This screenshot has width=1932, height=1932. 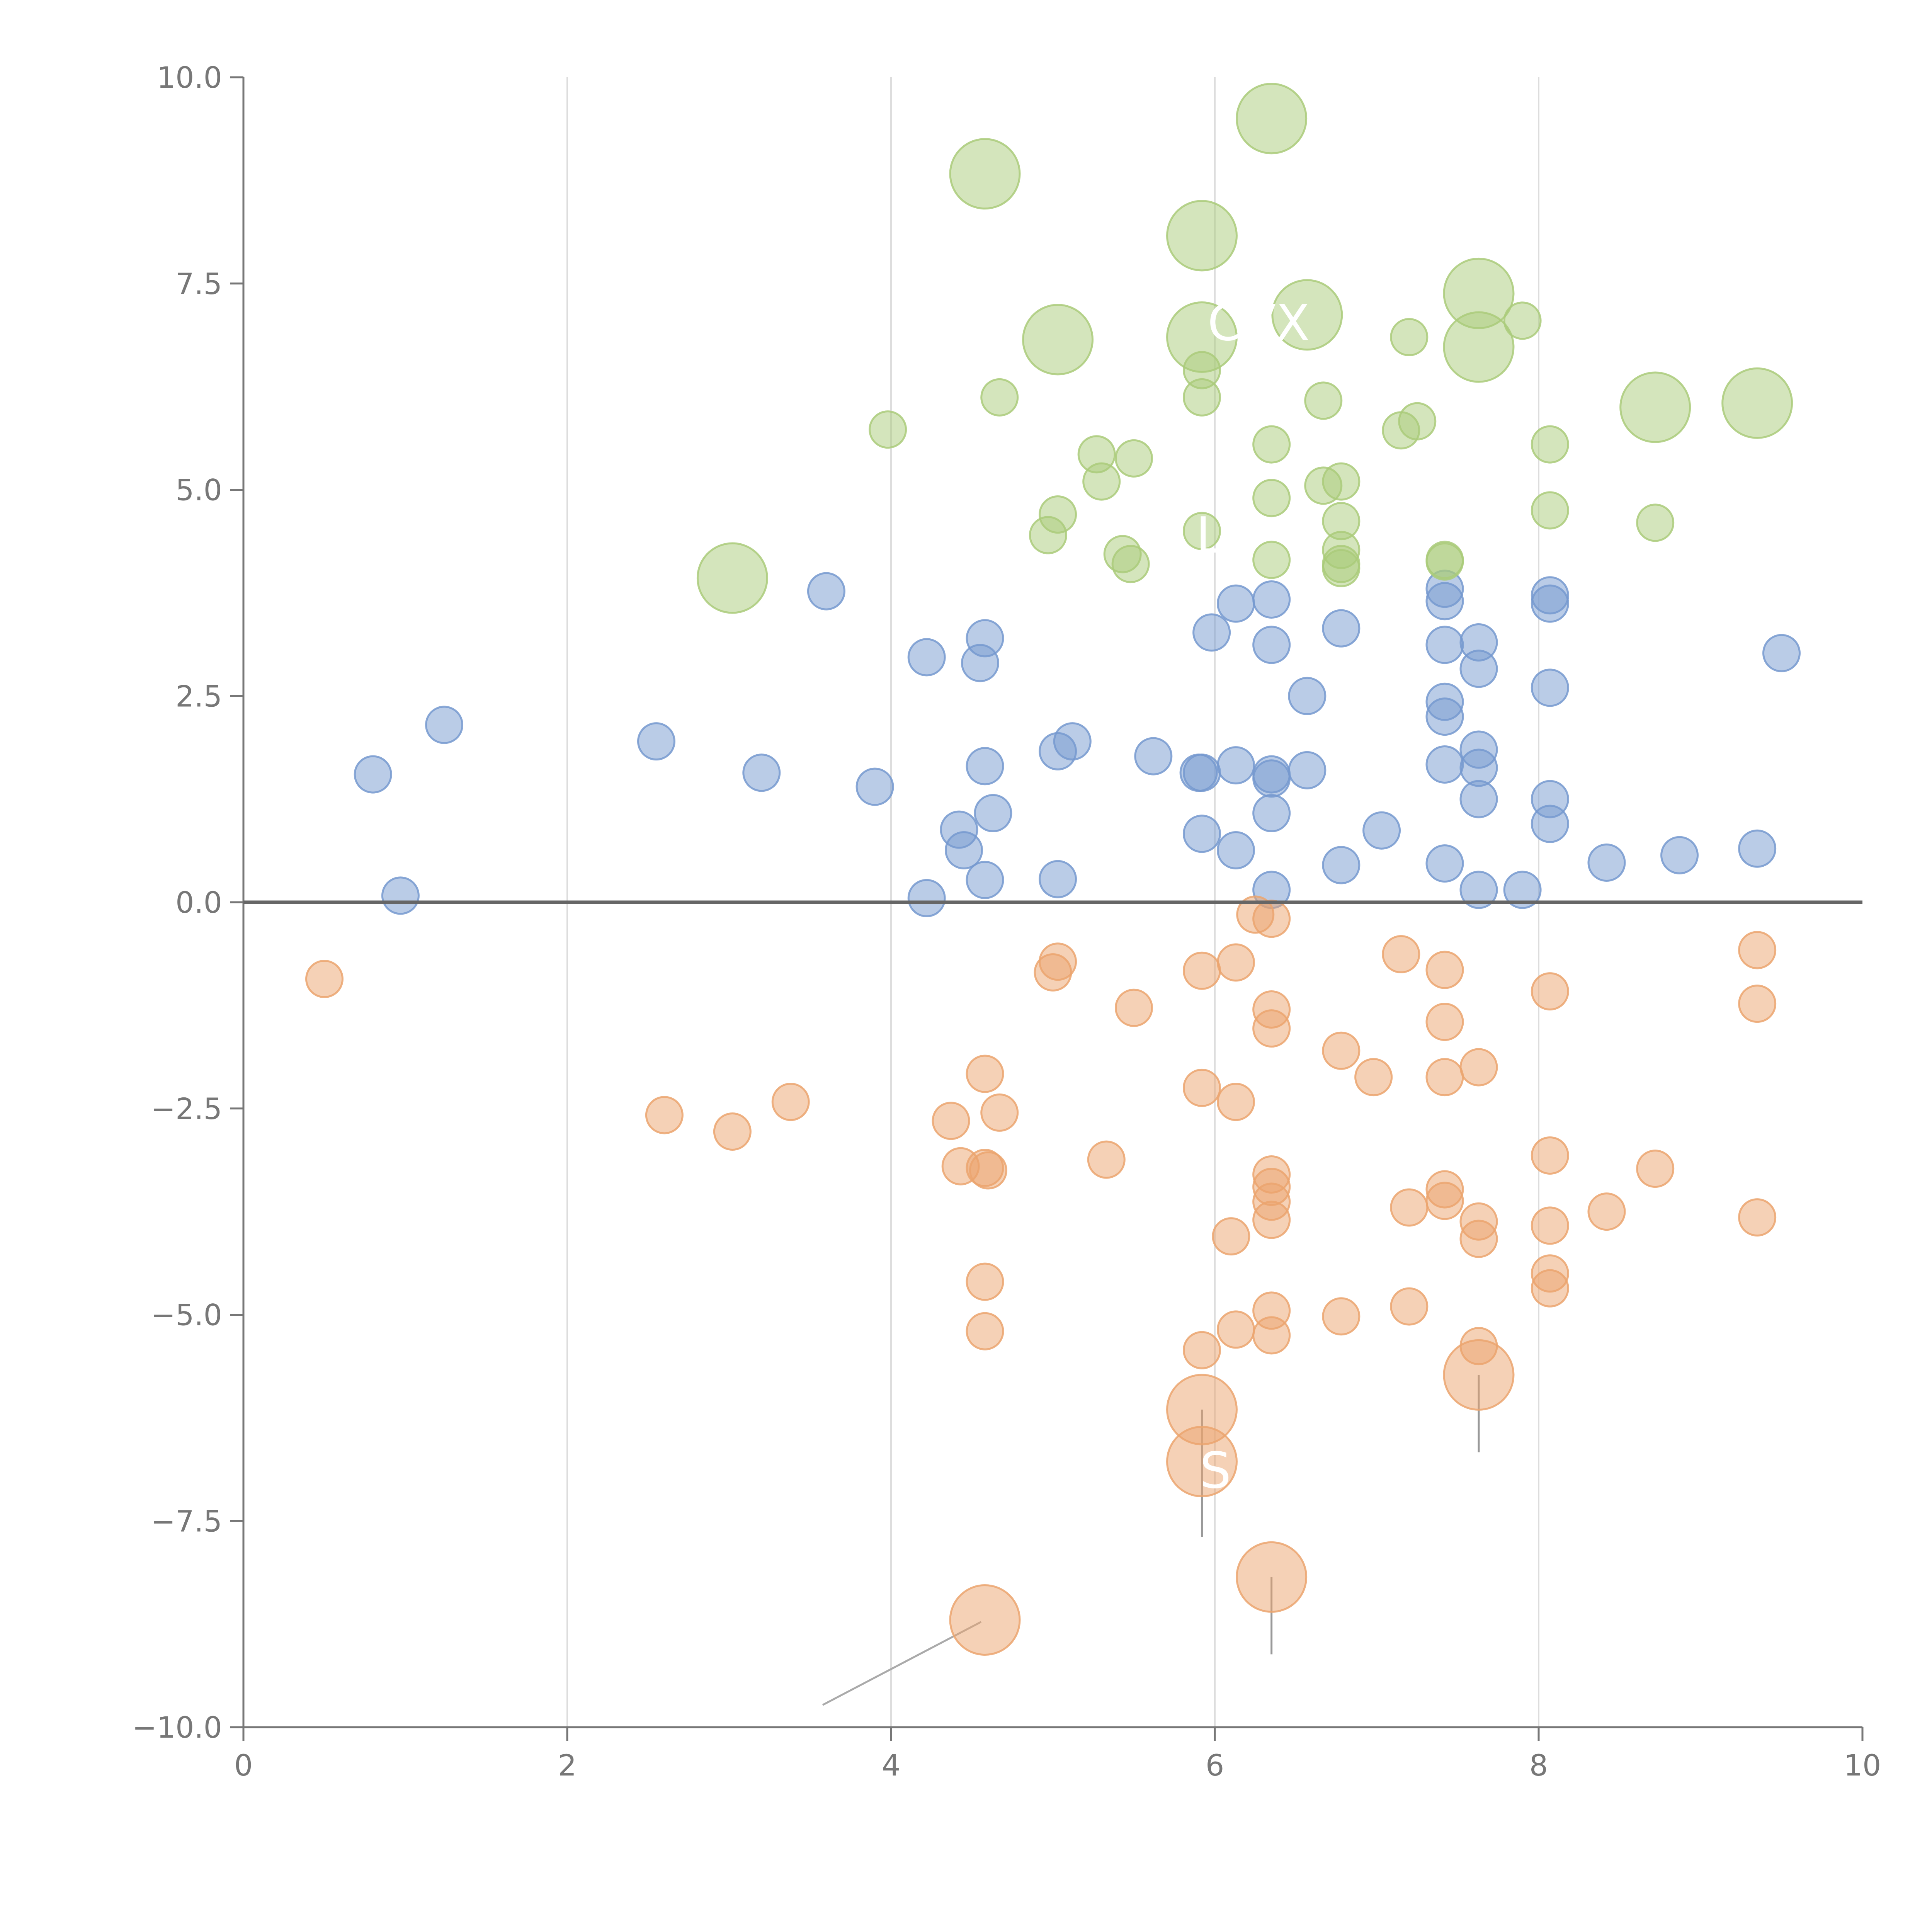 What do you see at coordinates (177, 1728) in the screenshot?
I see `y-tick-label: −10.0` at bounding box center [177, 1728].